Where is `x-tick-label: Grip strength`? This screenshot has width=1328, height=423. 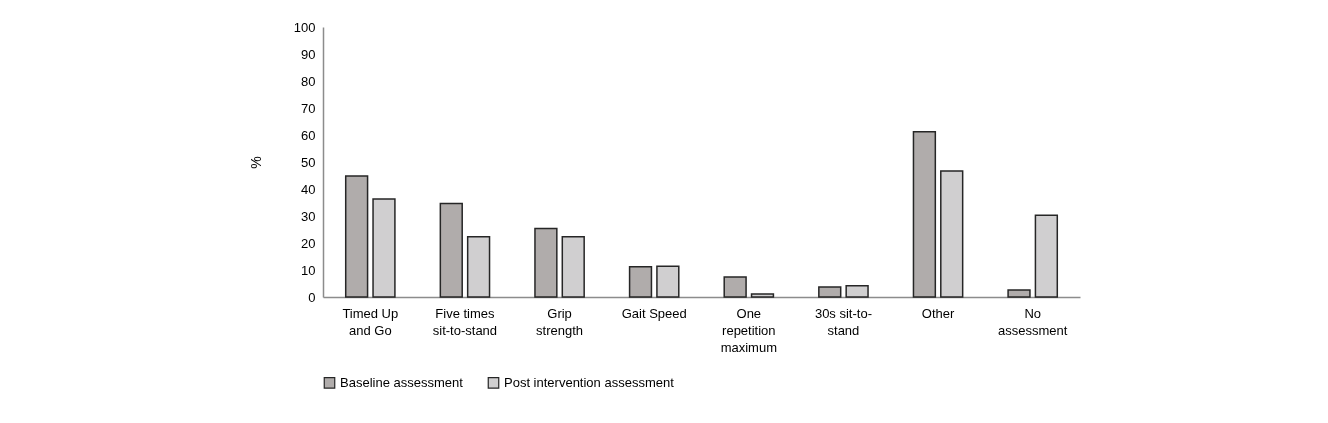 x-tick-label: Grip strength is located at coordinates (560, 321).